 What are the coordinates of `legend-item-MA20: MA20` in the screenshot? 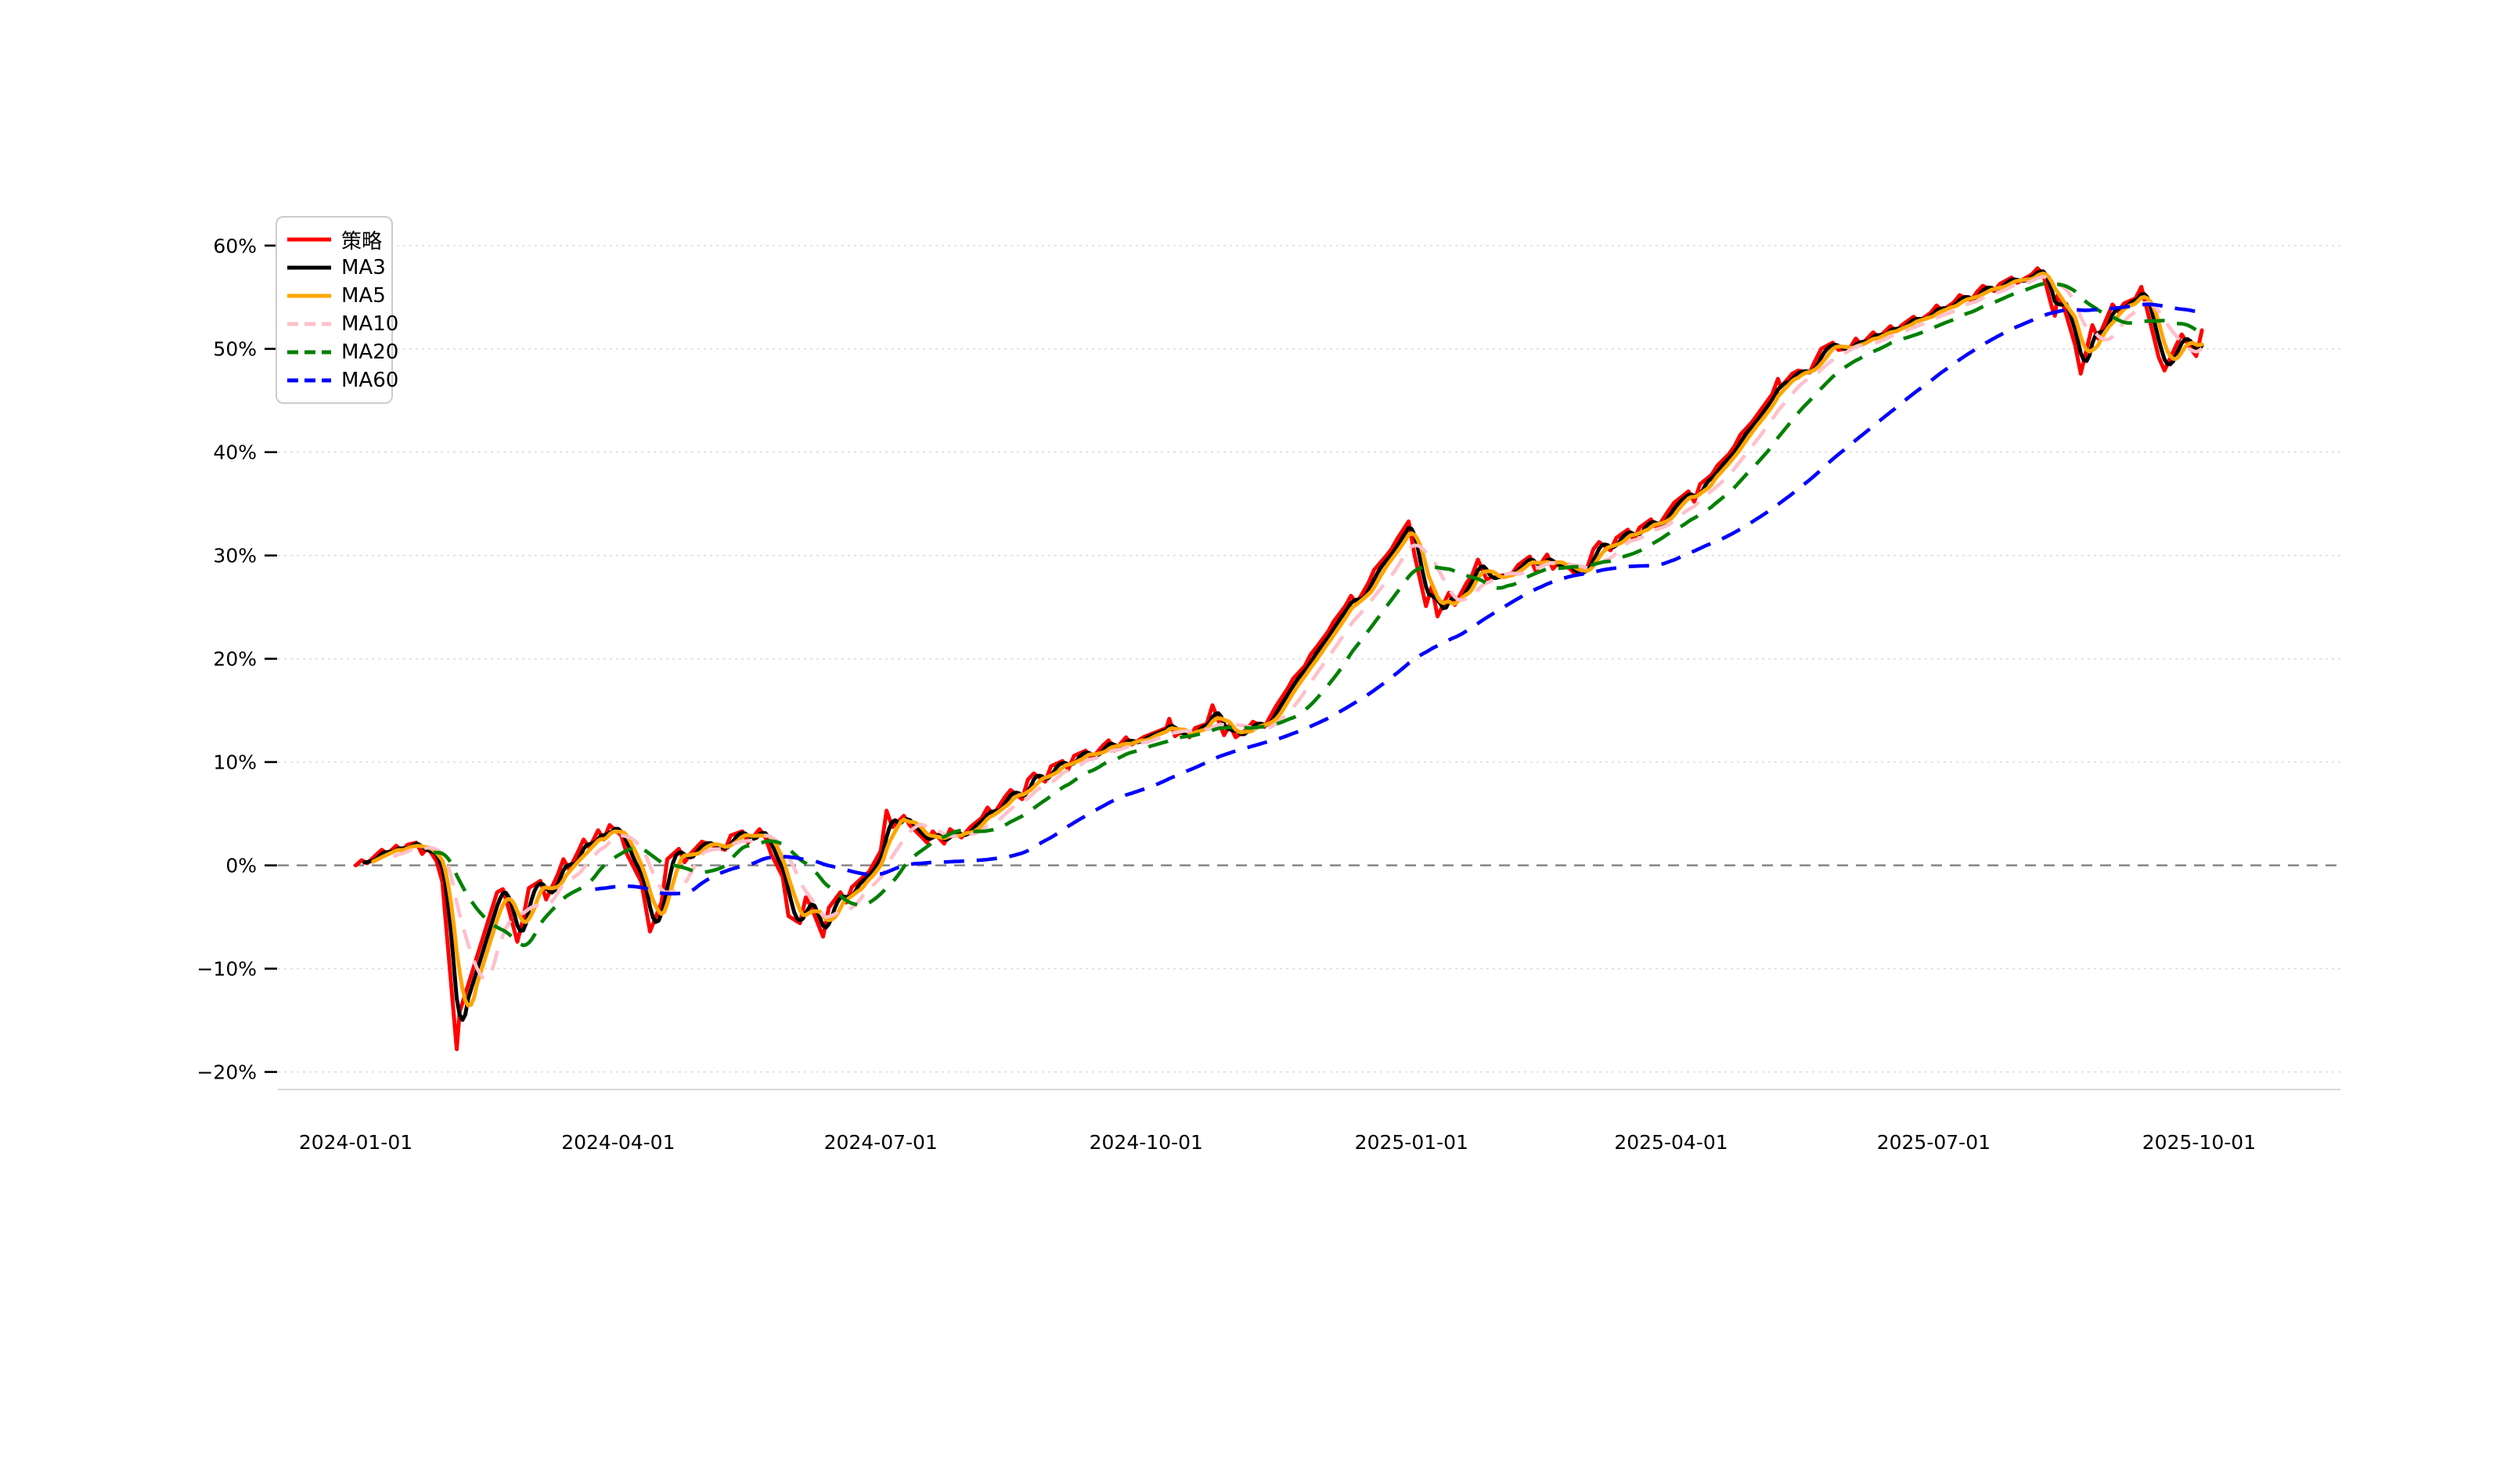 It's located at (342, 352).